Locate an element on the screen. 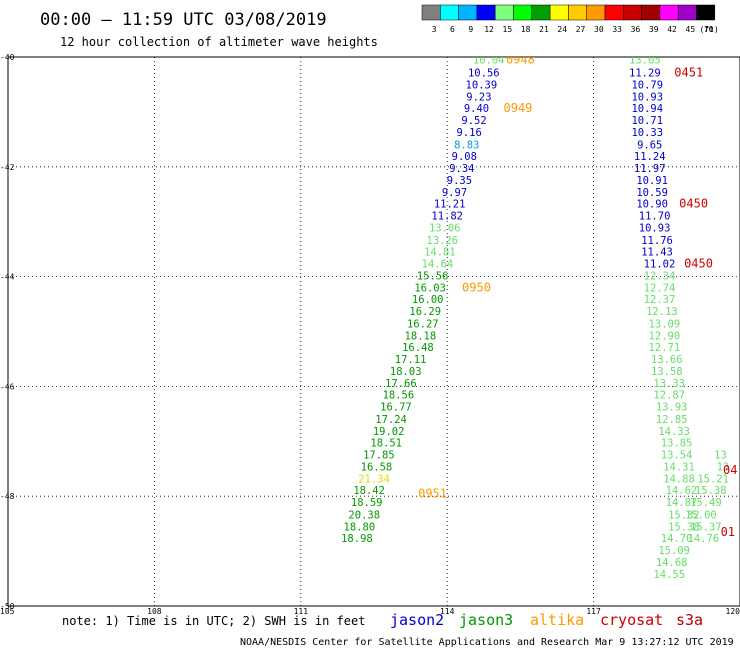  colorbar-tick-label: 27 is located at coordinates (581, 29).